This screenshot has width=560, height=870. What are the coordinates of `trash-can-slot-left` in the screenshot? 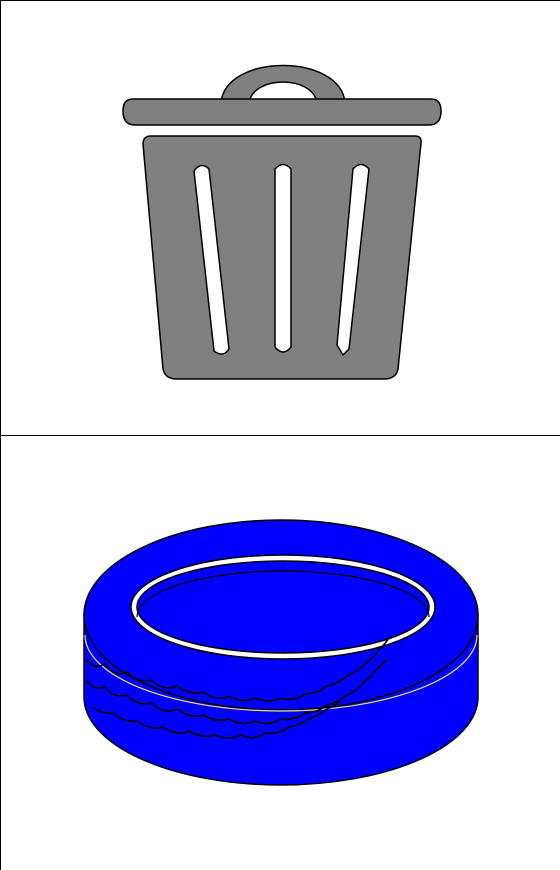 It's located at (211, 259).